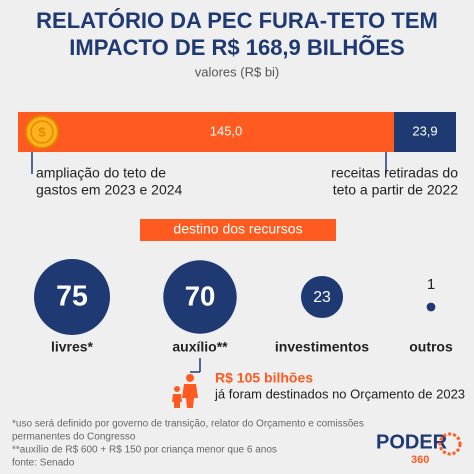  What do you see at coordinates (412, 442) in the screenshot?
I see `logo-name: PODER` at bounding box center [412, 442].